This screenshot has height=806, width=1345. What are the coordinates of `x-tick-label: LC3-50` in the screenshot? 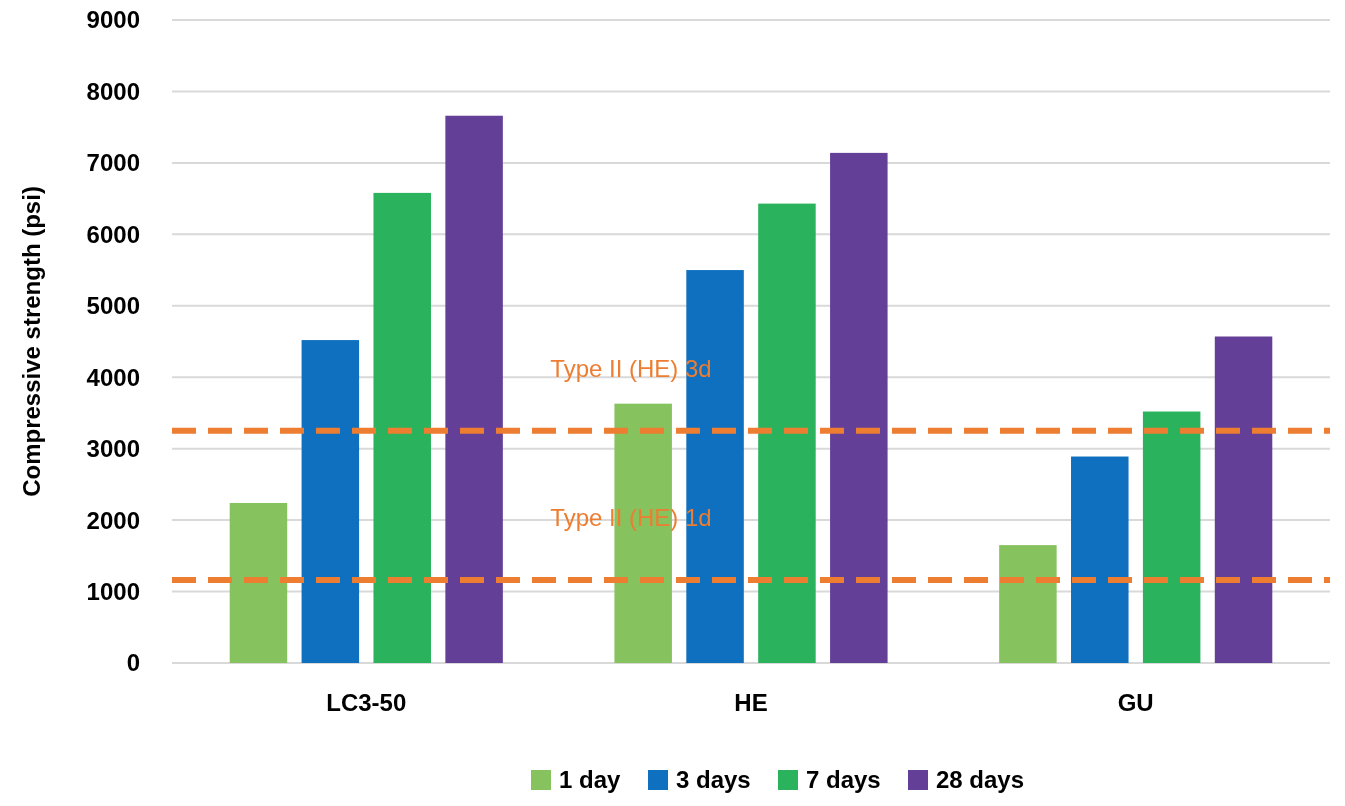 It's located at (366, 702).